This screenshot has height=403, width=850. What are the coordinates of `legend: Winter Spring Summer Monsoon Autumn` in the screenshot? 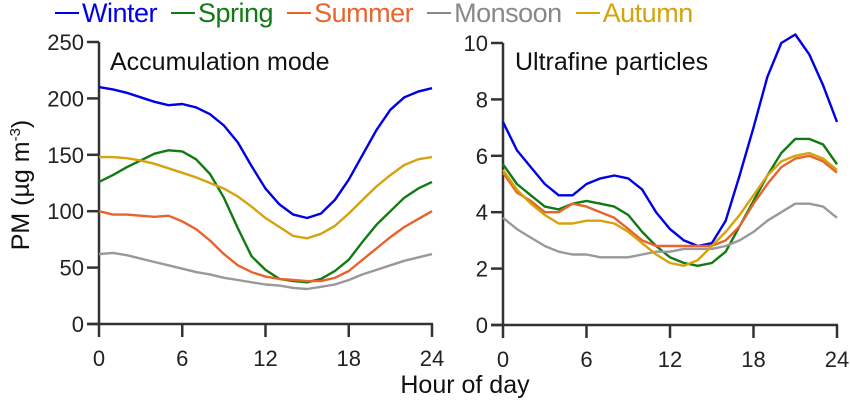 It's located at (381, 15).